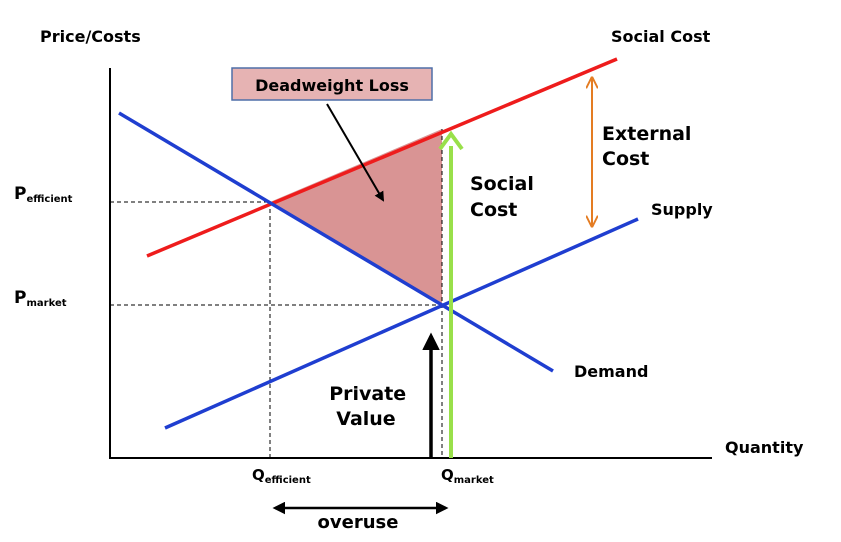  I want to click on deadweight-loss-label-box, so click(332, 84).